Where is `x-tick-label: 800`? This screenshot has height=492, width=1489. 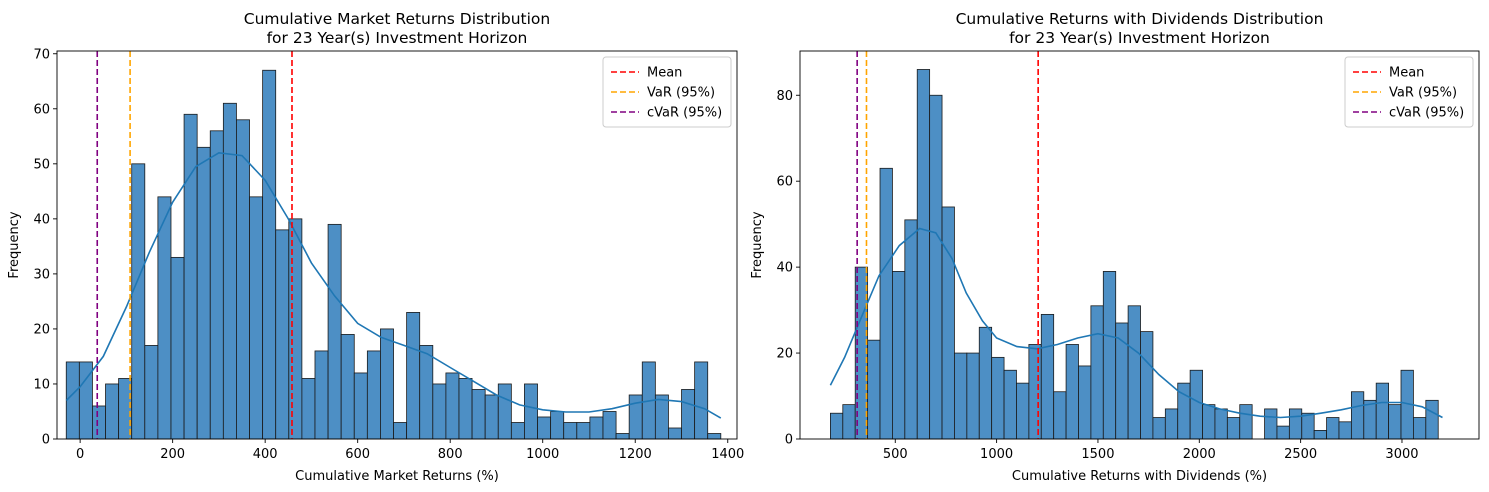 x-tick-label: 800 is located at coordinates (450, 454).